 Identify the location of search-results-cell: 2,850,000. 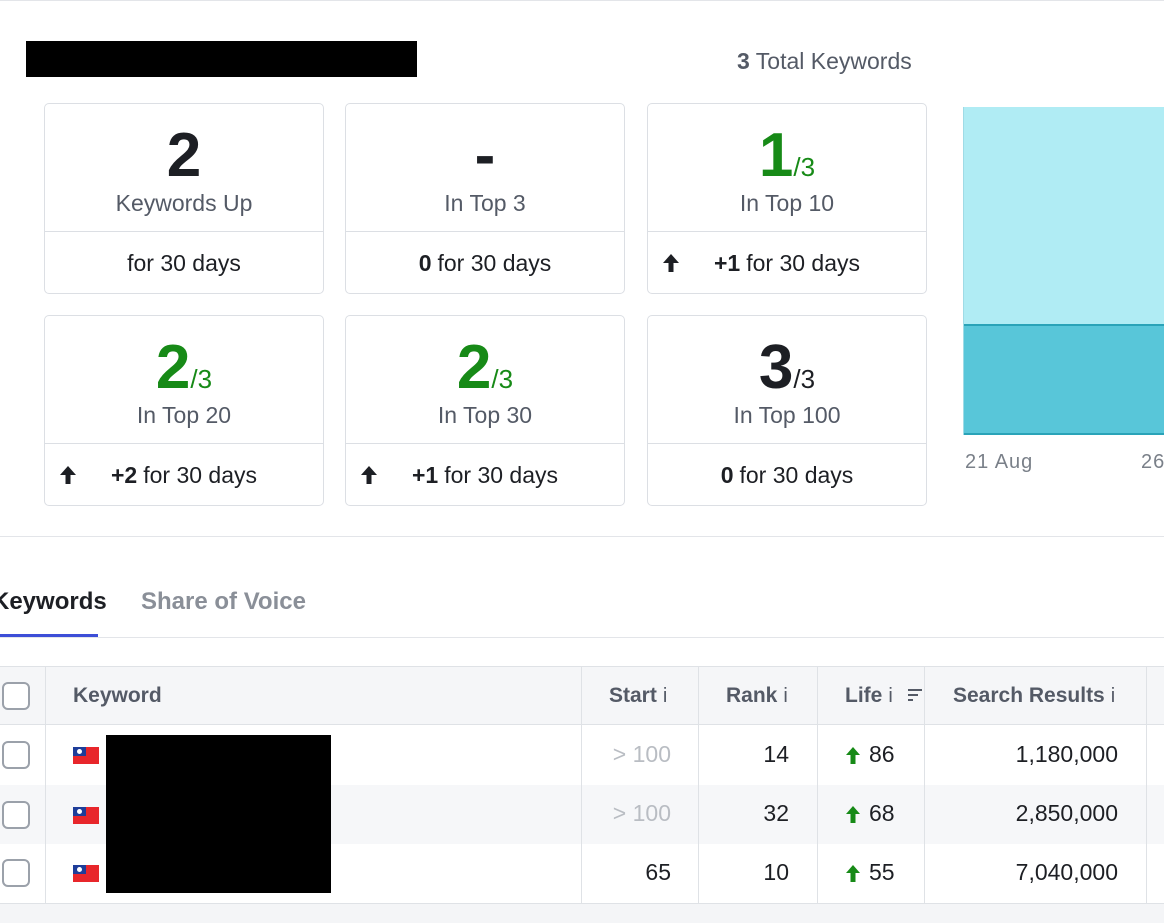
(1066, 813).